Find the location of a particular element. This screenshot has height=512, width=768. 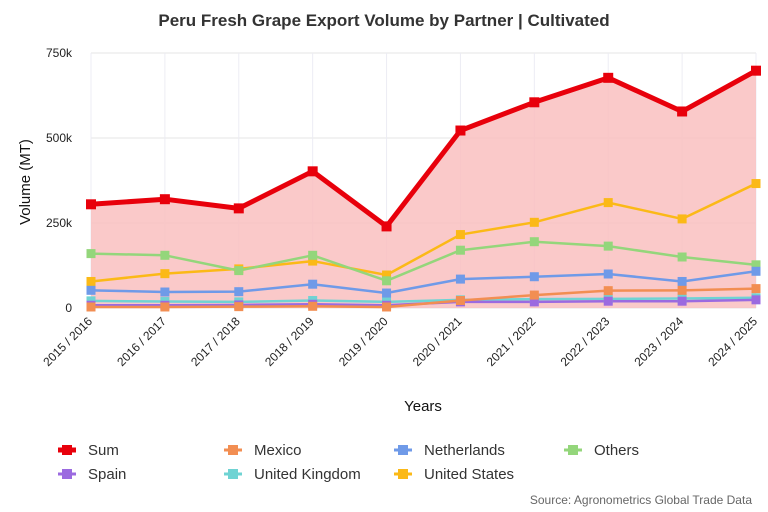

series-line-netherlands is located at coordinates (423, 282).